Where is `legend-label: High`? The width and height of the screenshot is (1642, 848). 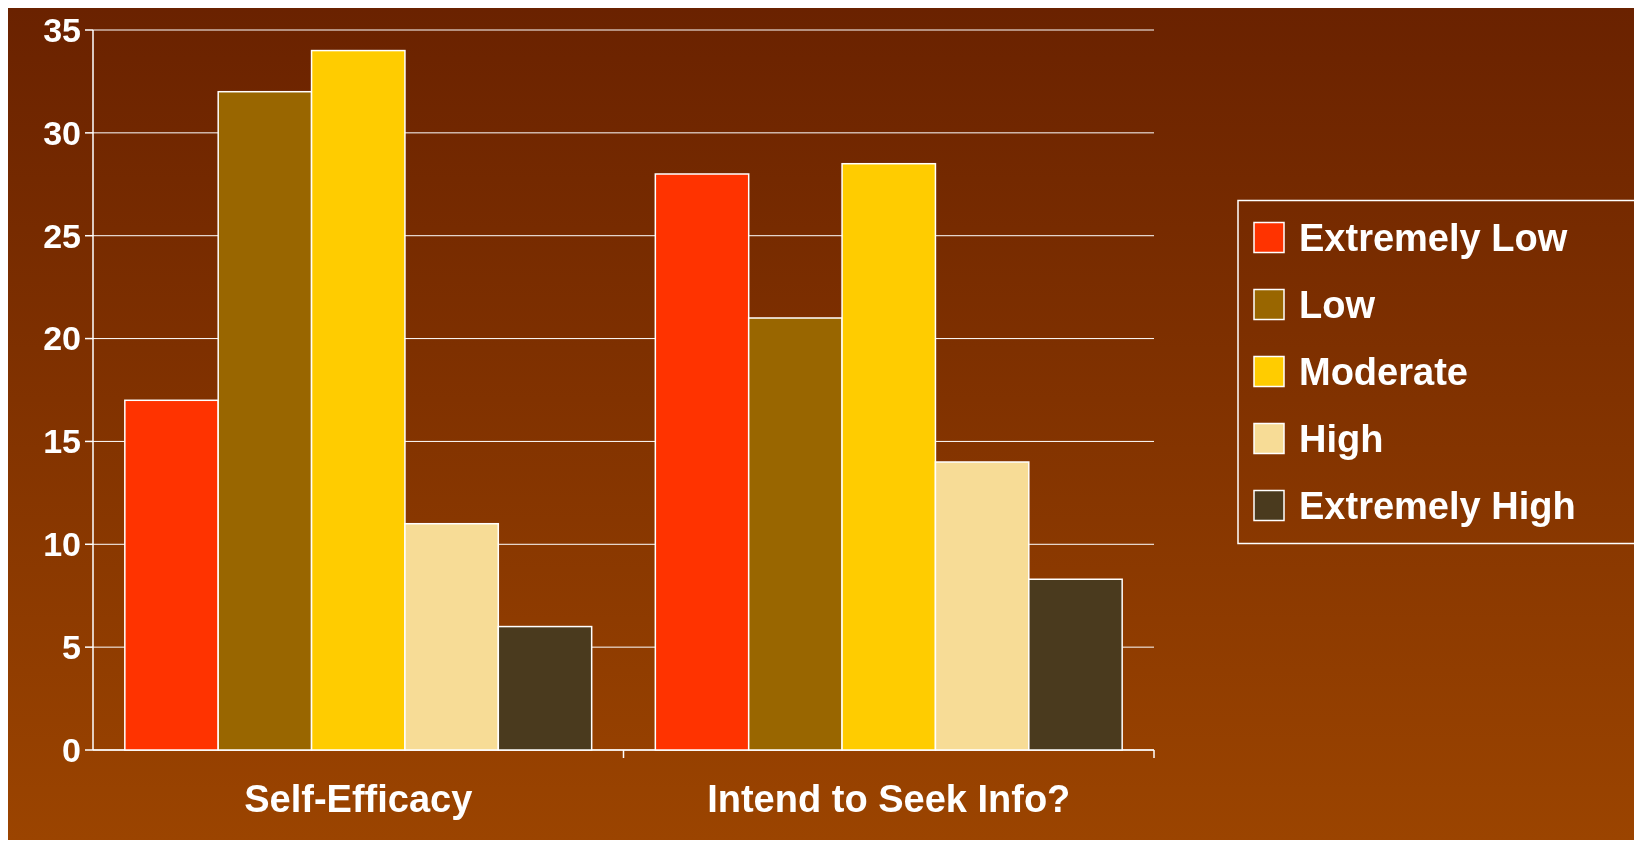 legend-label: High is located at coordinates (1341, 438).